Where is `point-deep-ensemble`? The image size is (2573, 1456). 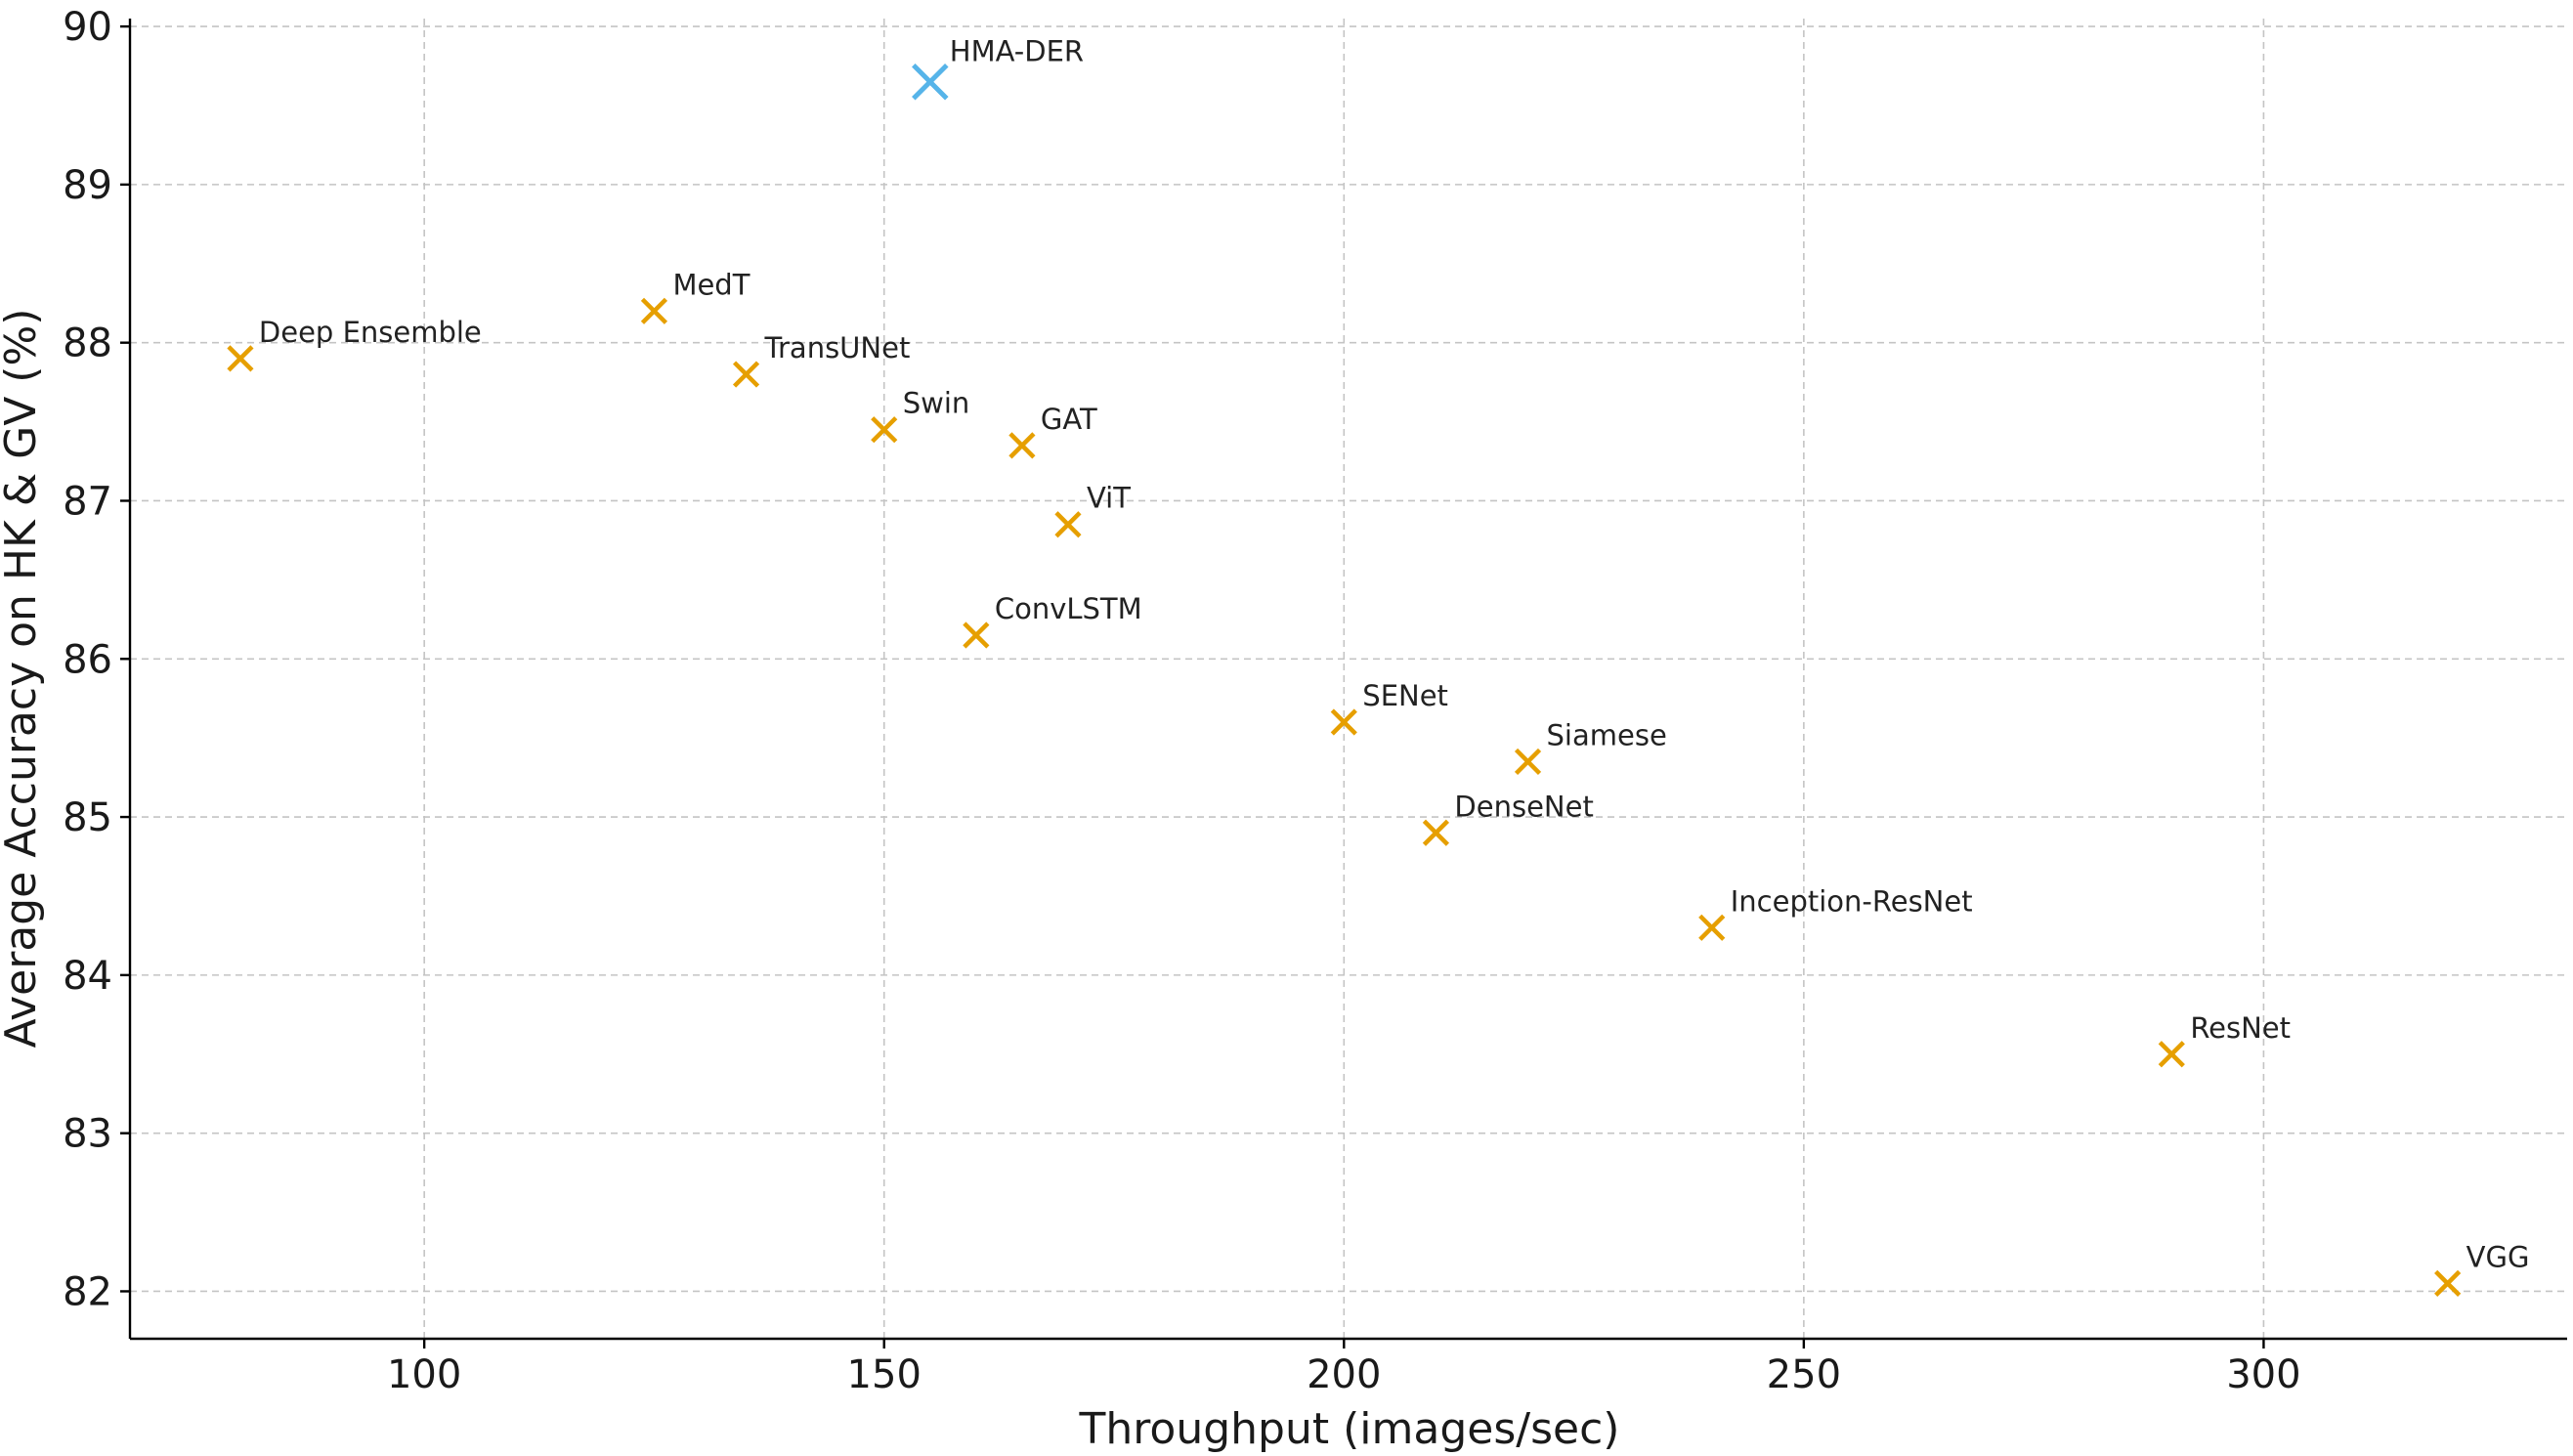 point-deep-ensemble is located at coordinates (240, 358).